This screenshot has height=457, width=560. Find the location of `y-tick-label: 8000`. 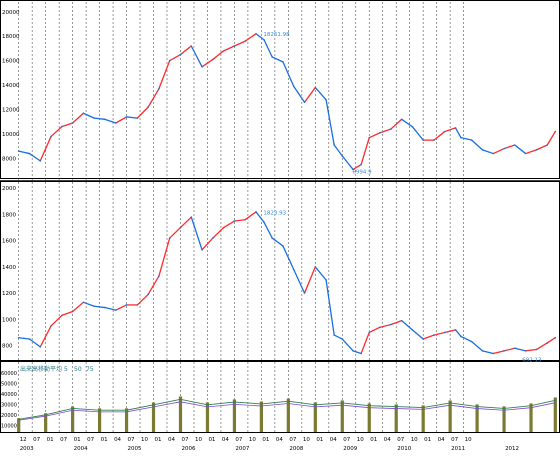

y-tick-label: 8000 is located at coordinates (9, 159).